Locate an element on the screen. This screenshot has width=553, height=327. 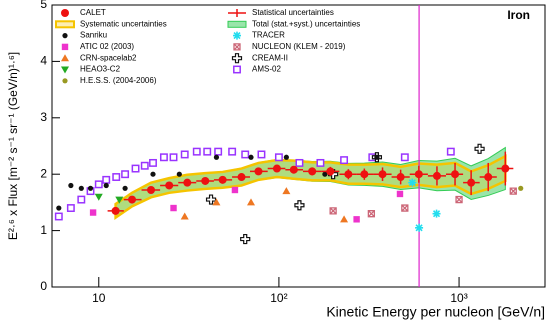
legend-label: Sanriku is located at coordinates (93, 35).